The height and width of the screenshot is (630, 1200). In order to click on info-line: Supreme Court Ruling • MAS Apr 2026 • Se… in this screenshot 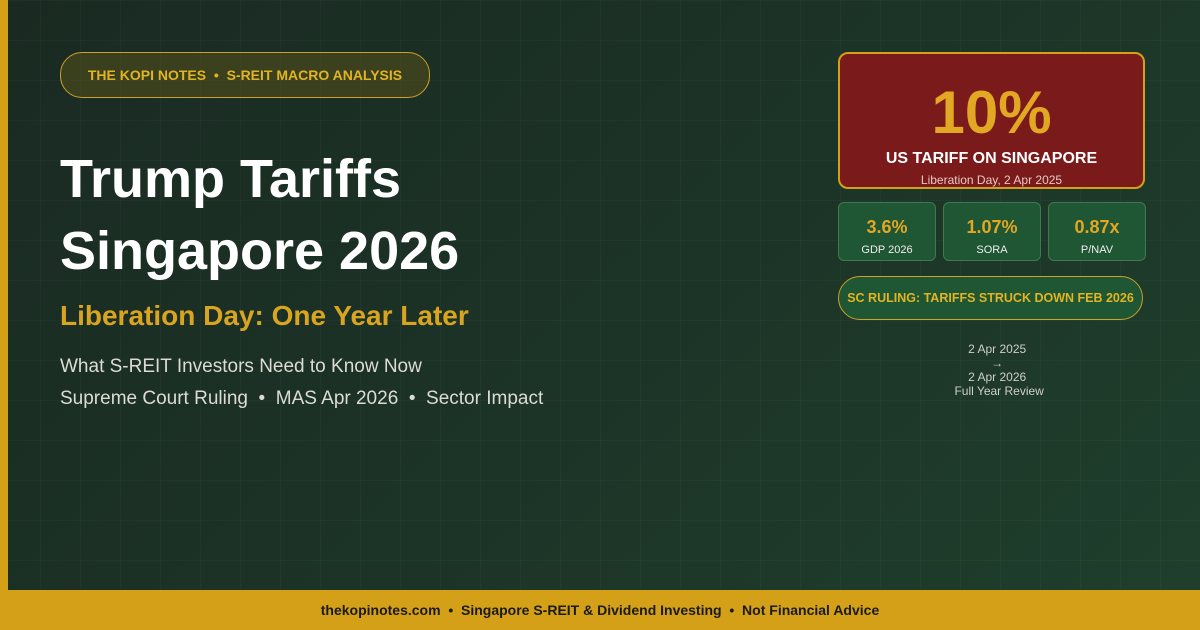, I will do `click(302, 398)`.